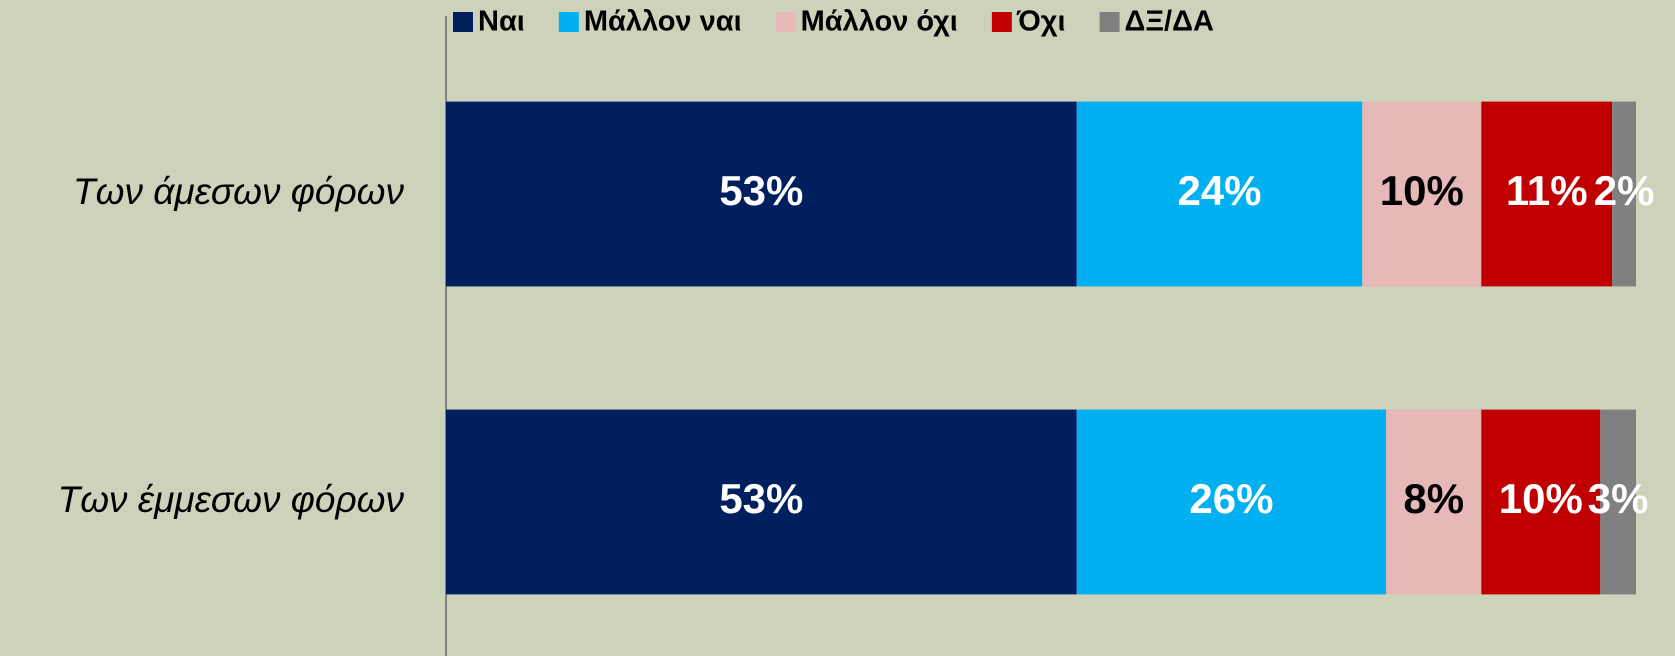  I want to click on data-label: 2%, so click(1624, 190).